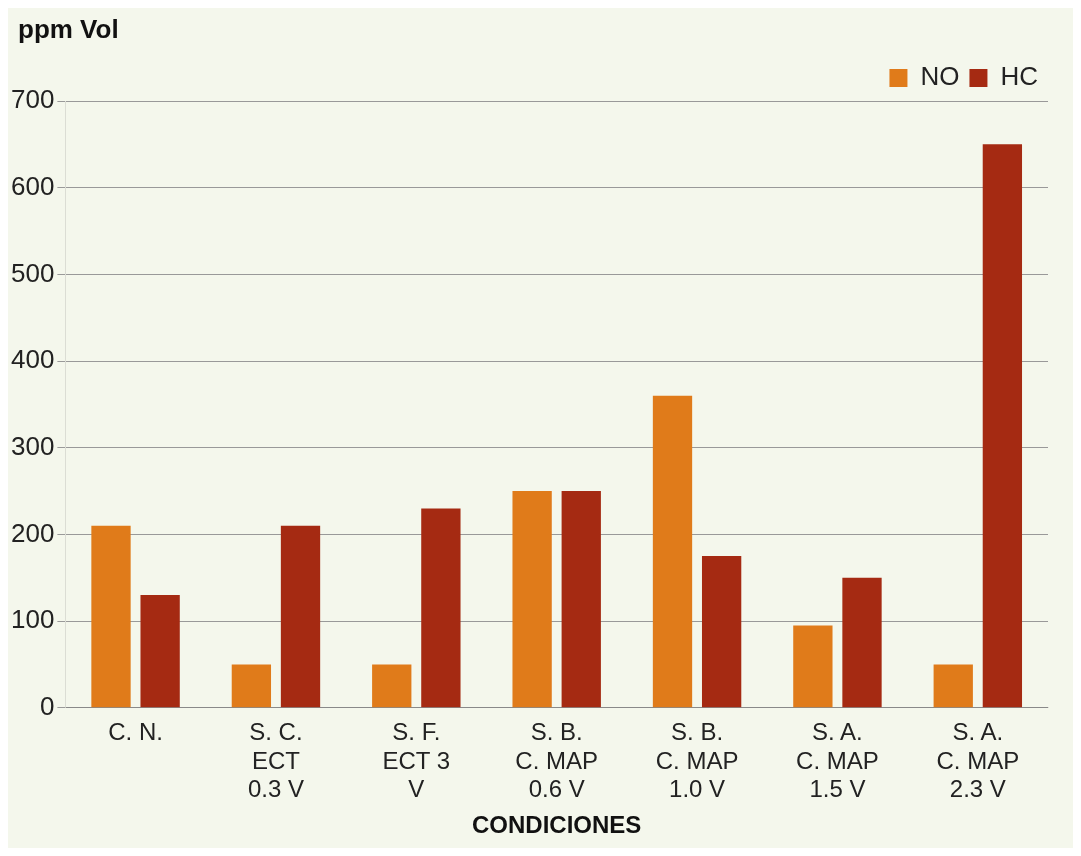 This screenshot has width=1081, height=856. Describe the element at coordinates (32, 532) in the screenshot. I see `y-tick-label: 200` at that location.